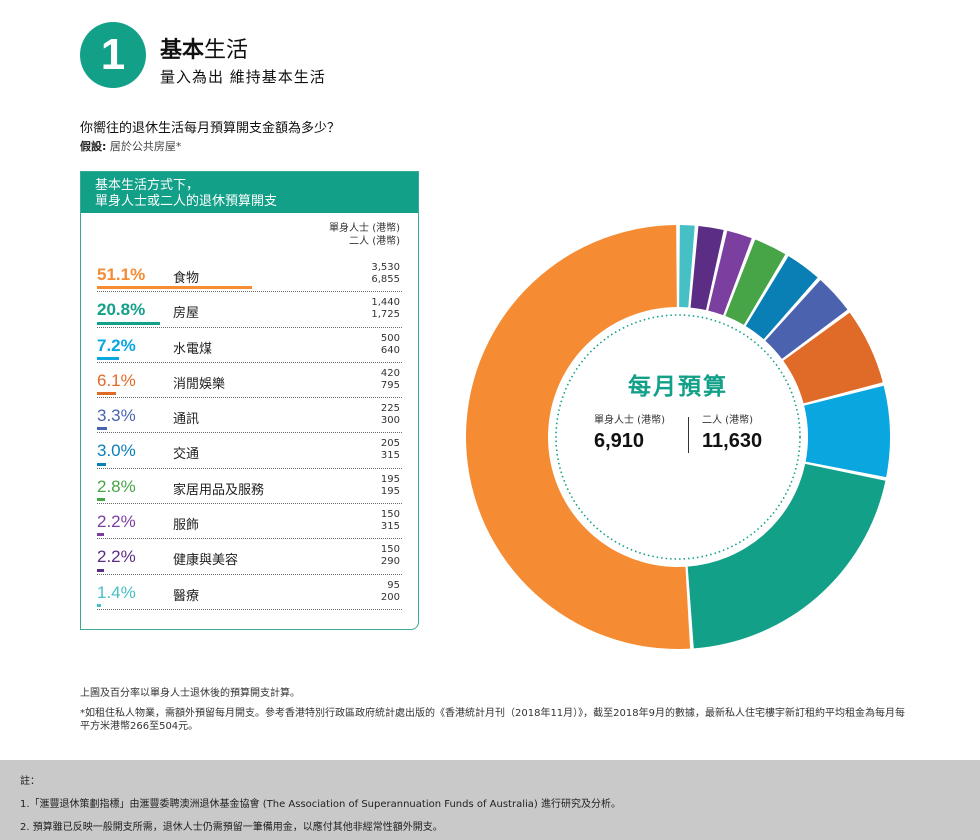 This screenshot has width=980, height=840. I want to click on row-value-couple: 290, so click(390, 562).